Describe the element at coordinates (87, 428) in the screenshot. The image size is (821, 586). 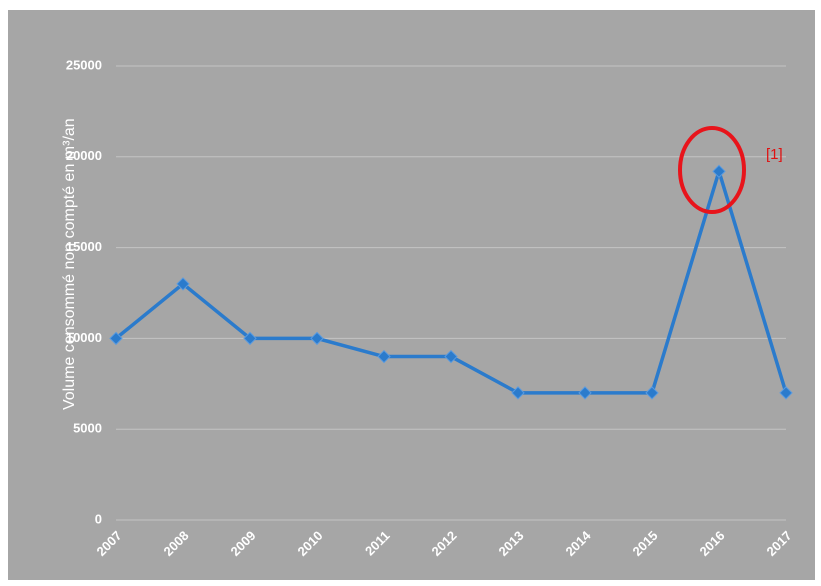
I see `y-tick-label: 5000` at that location.